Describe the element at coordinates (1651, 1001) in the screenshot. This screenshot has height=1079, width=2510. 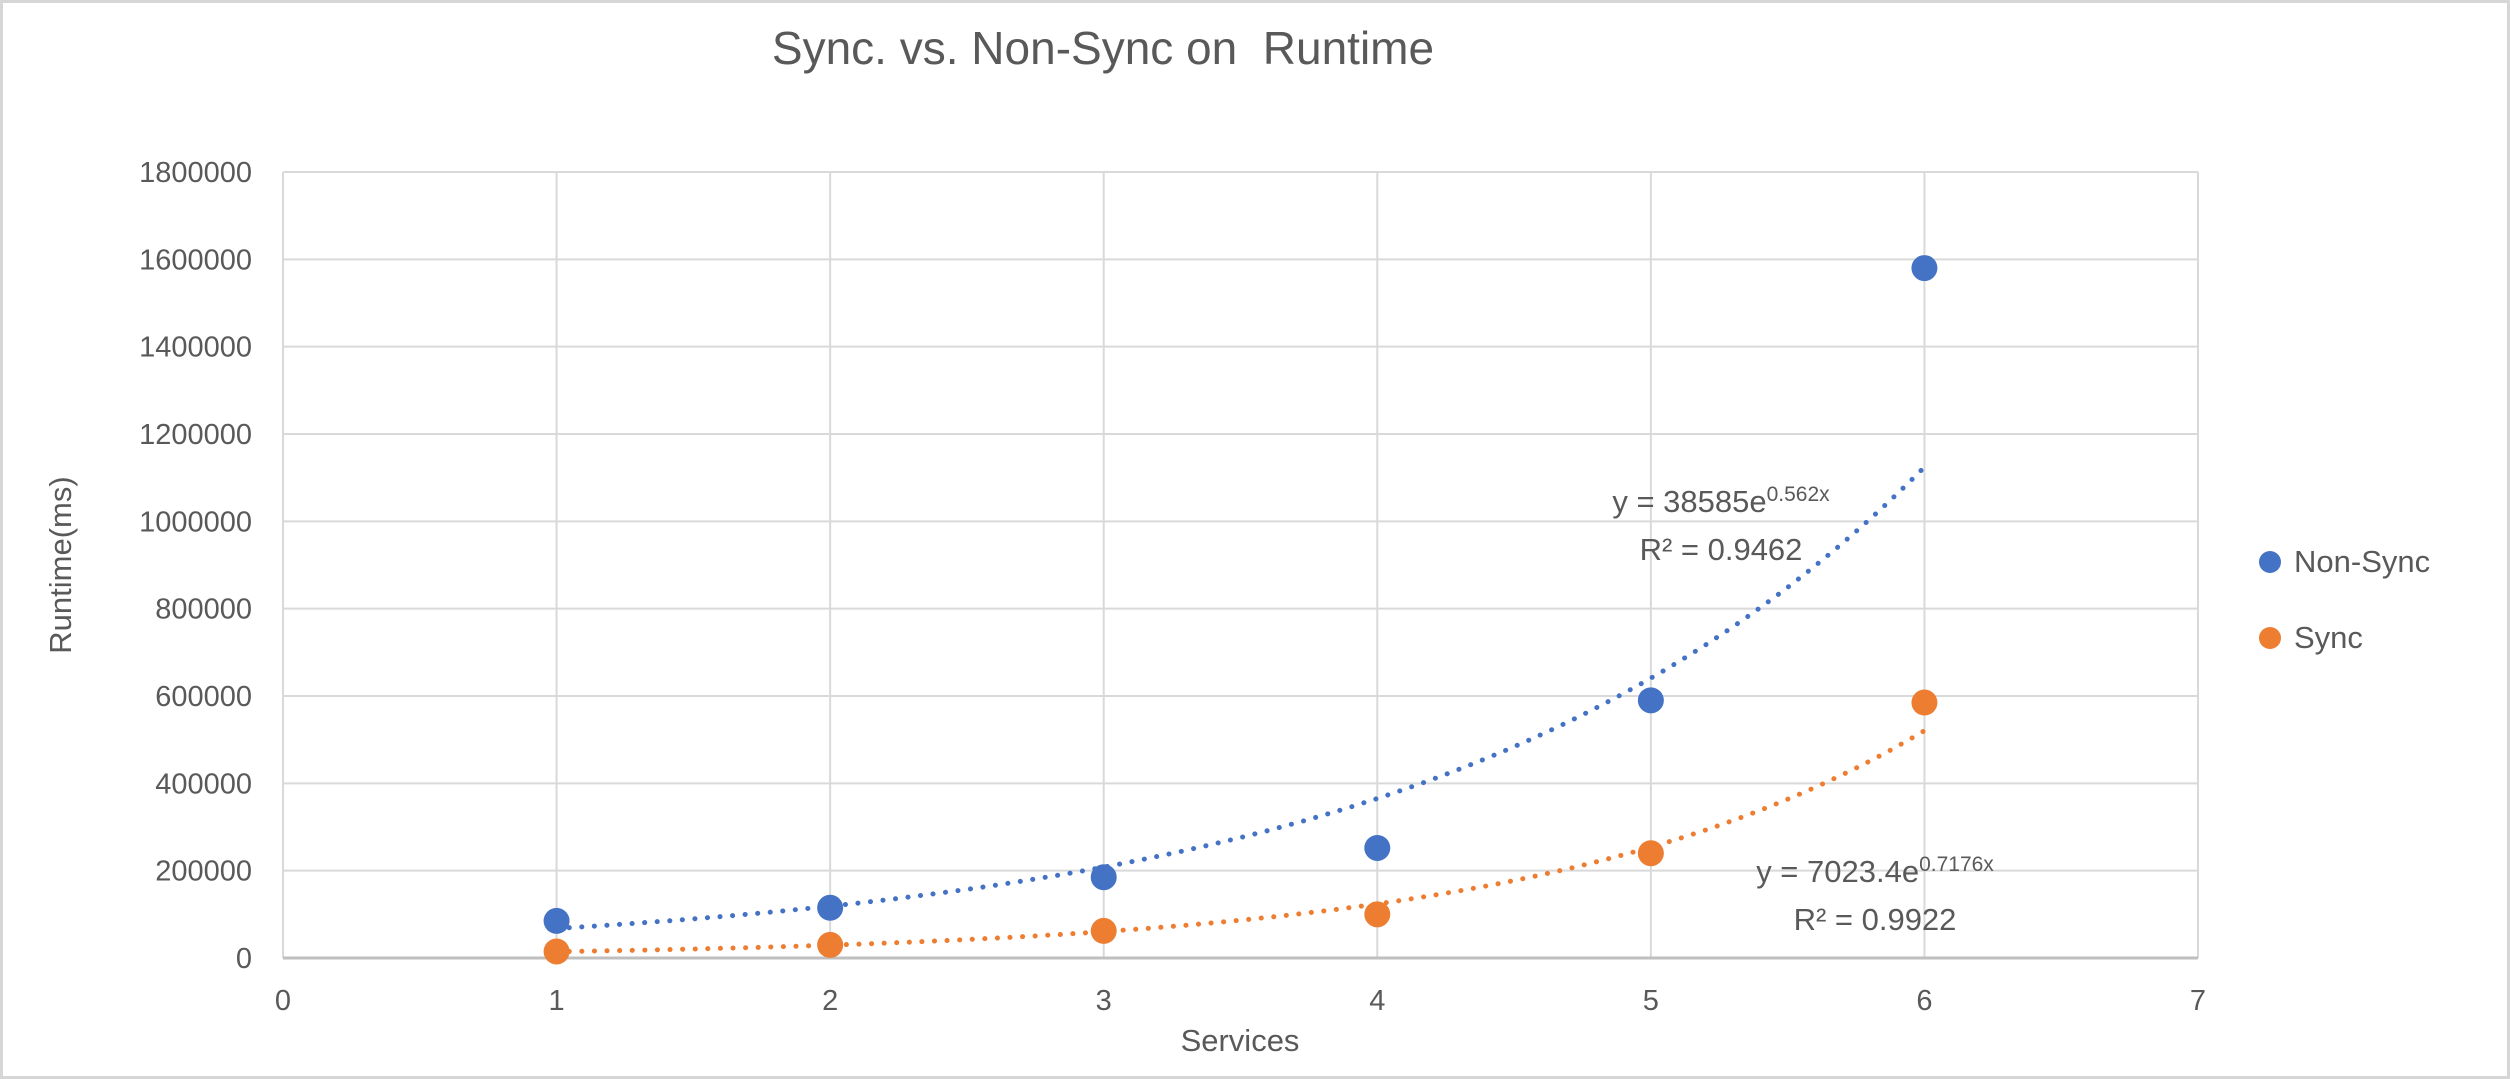
I see `x-tick-label: 5` at that location.